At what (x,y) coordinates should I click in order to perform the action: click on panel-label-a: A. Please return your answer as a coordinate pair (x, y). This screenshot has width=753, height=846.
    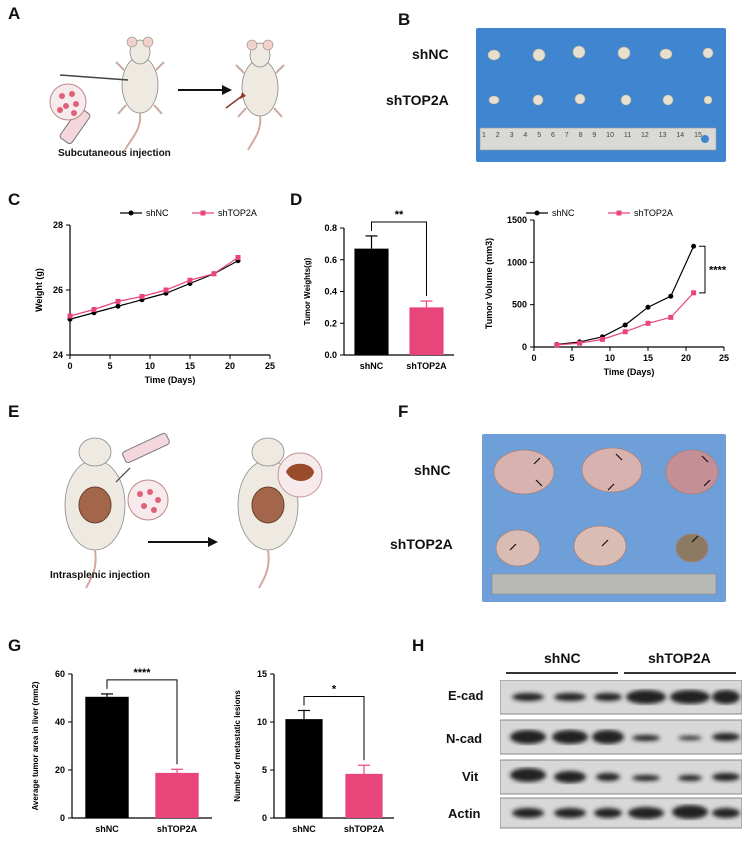
    Looking at the image, I should click on (14, 13).